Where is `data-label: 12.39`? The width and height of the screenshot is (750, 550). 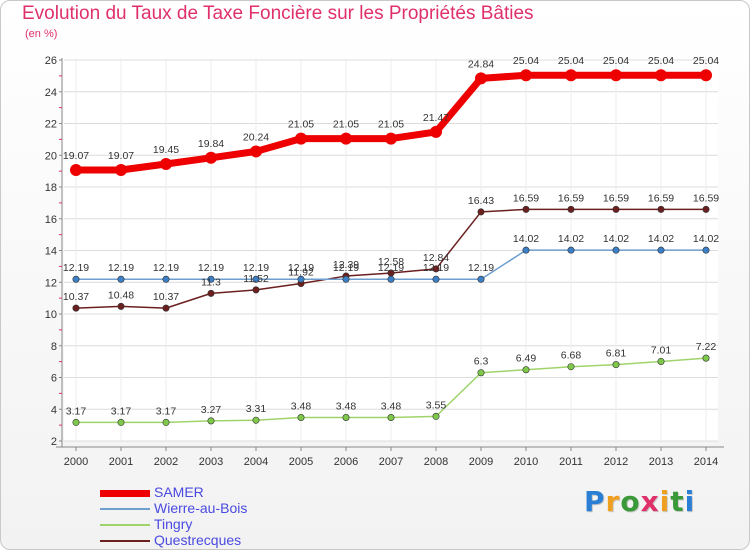
data-label: 12.39 is located at coordinates (346, 265).